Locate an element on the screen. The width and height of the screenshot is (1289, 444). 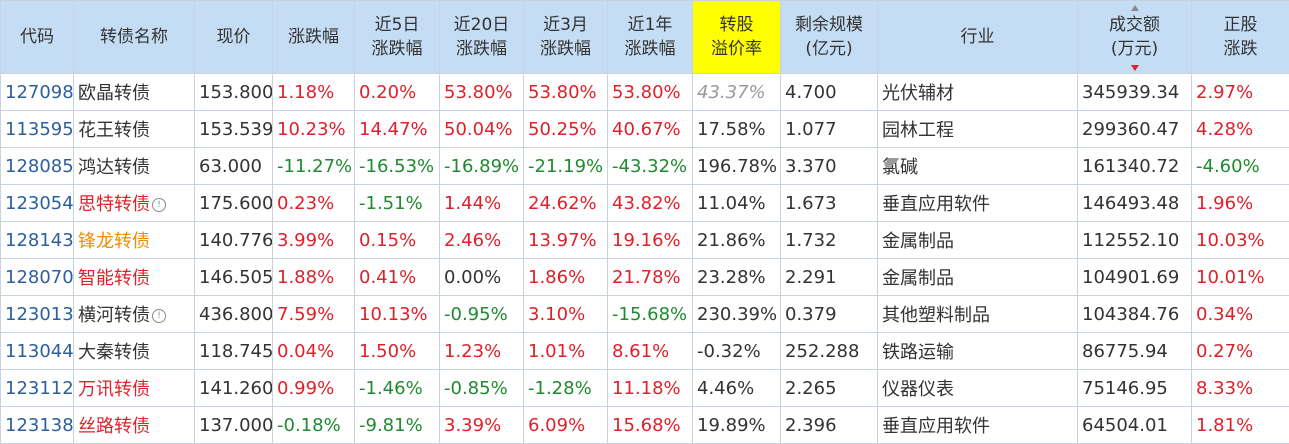
header-chg3m: 近3月涨跌幅 is located at coordinates (566, 37).